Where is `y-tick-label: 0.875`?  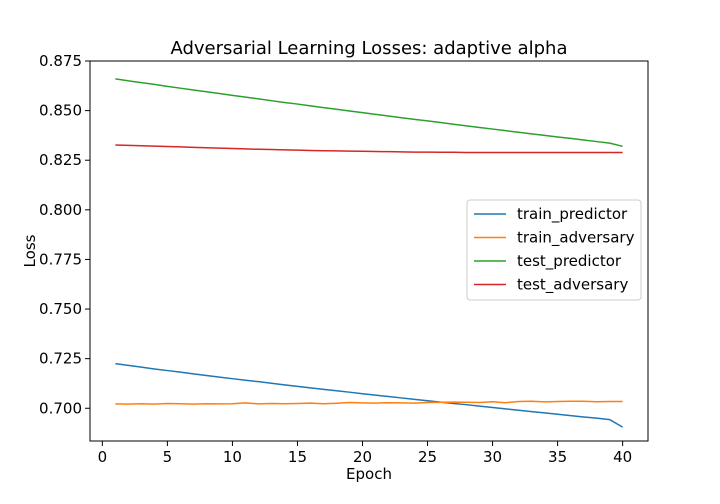 y-tick-label: 0.875 is located at coordinates (60, 61).